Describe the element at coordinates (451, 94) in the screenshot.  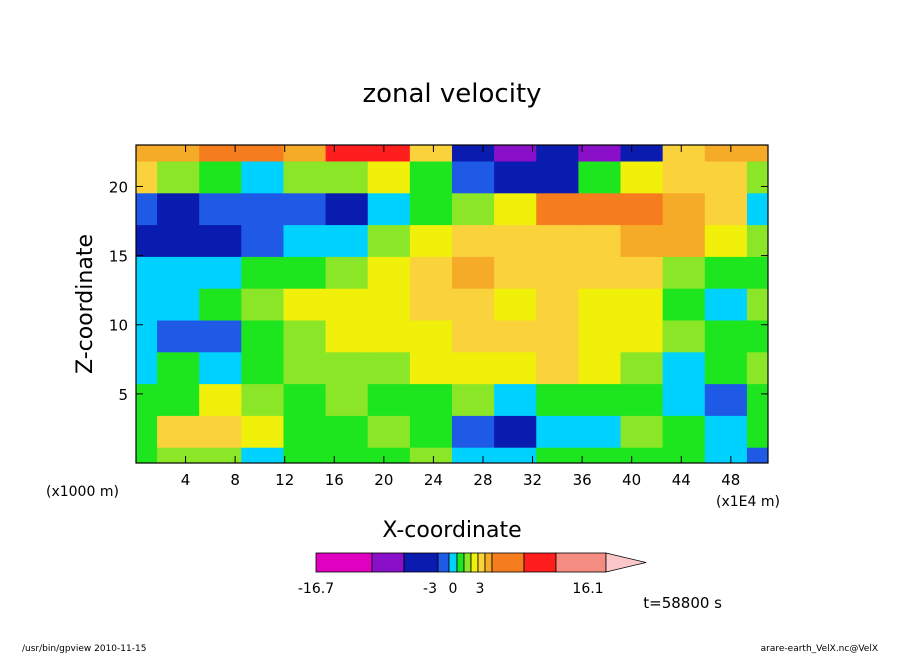
I see `chart-title: zonal velocity` at that location.